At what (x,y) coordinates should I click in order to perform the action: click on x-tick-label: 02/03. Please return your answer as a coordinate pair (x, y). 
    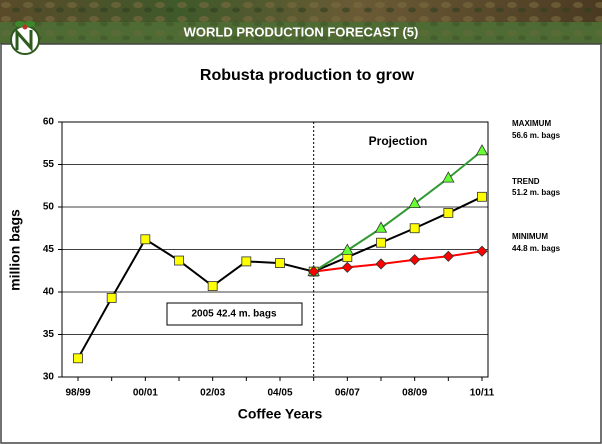
    Looking at the image, I should click on (212, 393).